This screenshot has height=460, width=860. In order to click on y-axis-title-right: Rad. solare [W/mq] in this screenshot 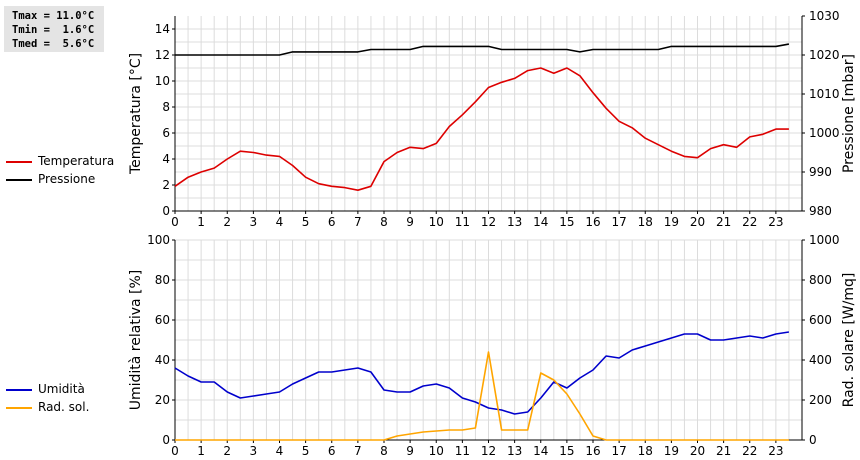, I will do `click(849, 340)`.